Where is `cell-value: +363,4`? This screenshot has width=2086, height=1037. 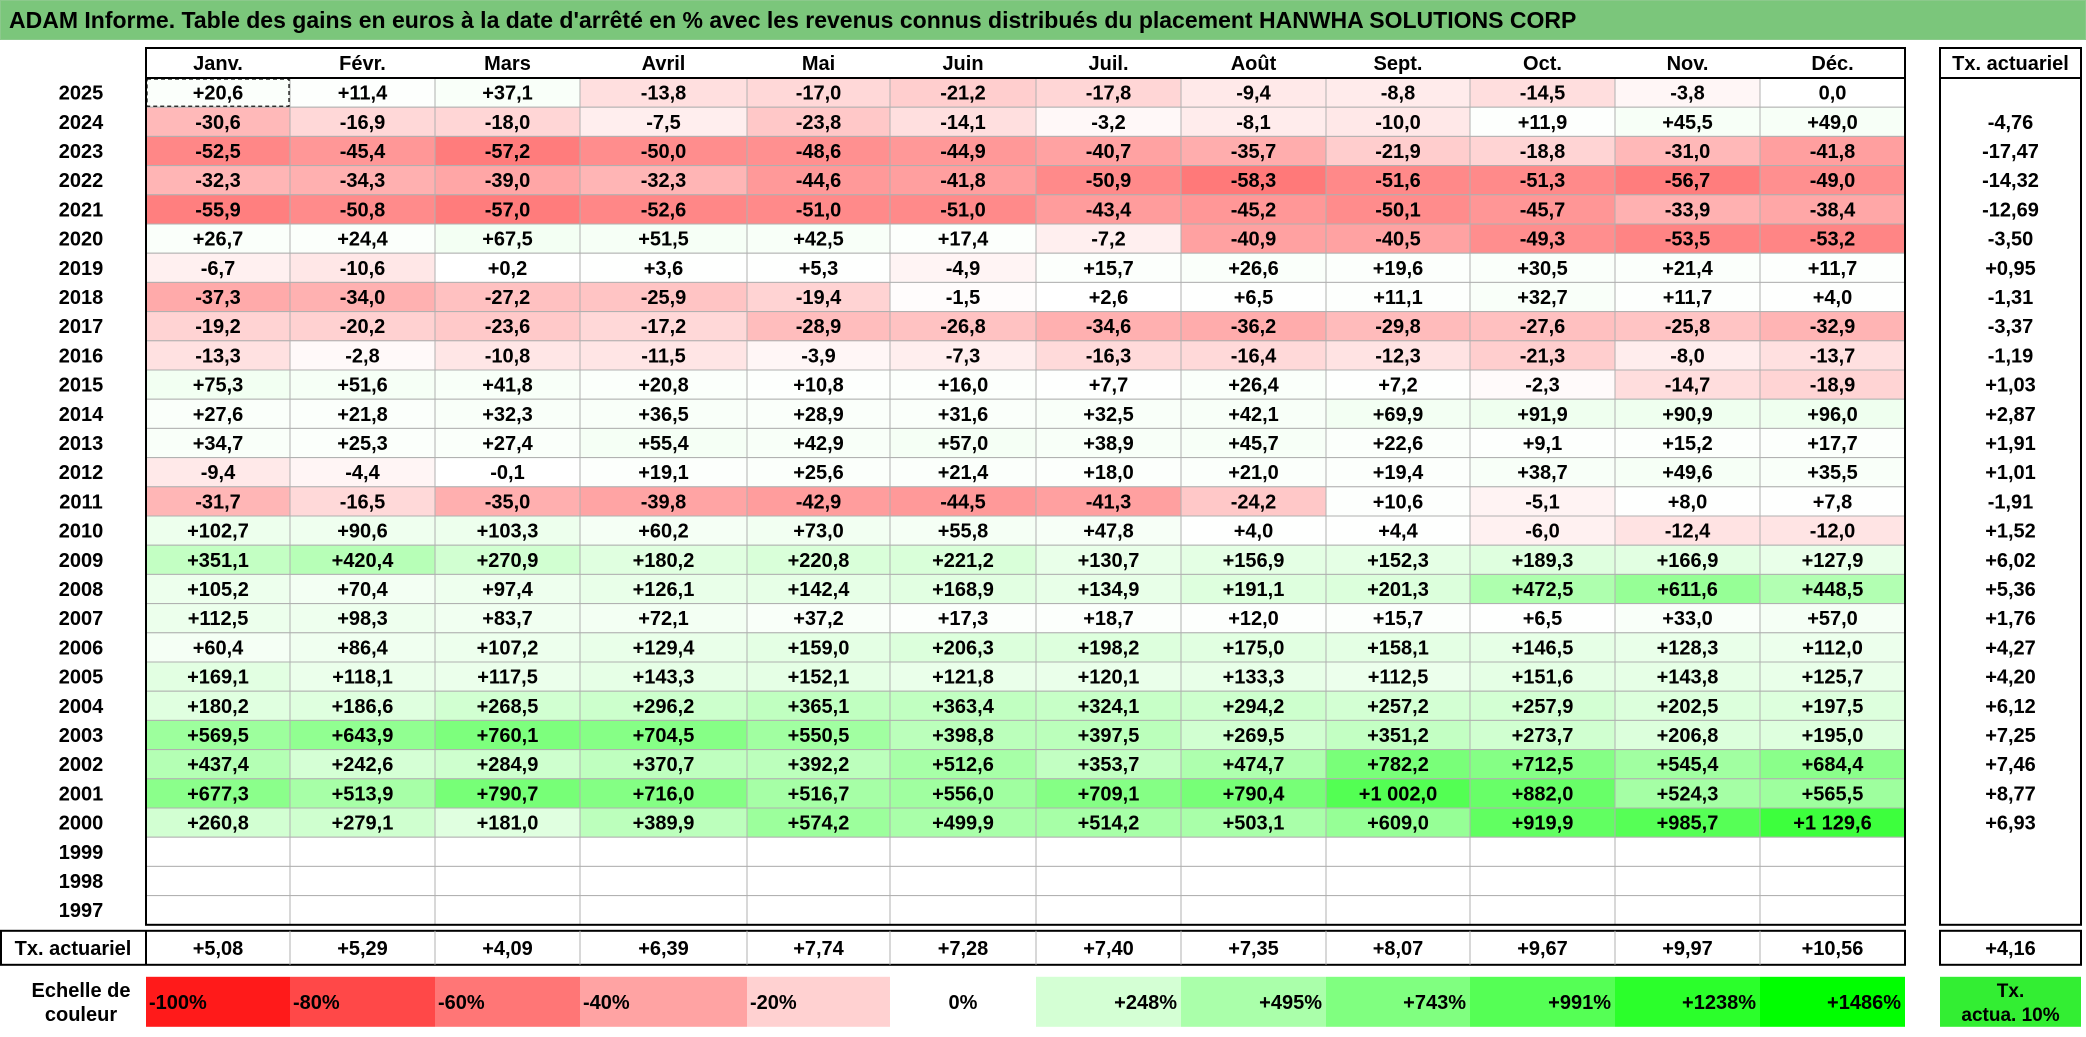
cell-value: +363,4 is located at coordinates (963, 707).